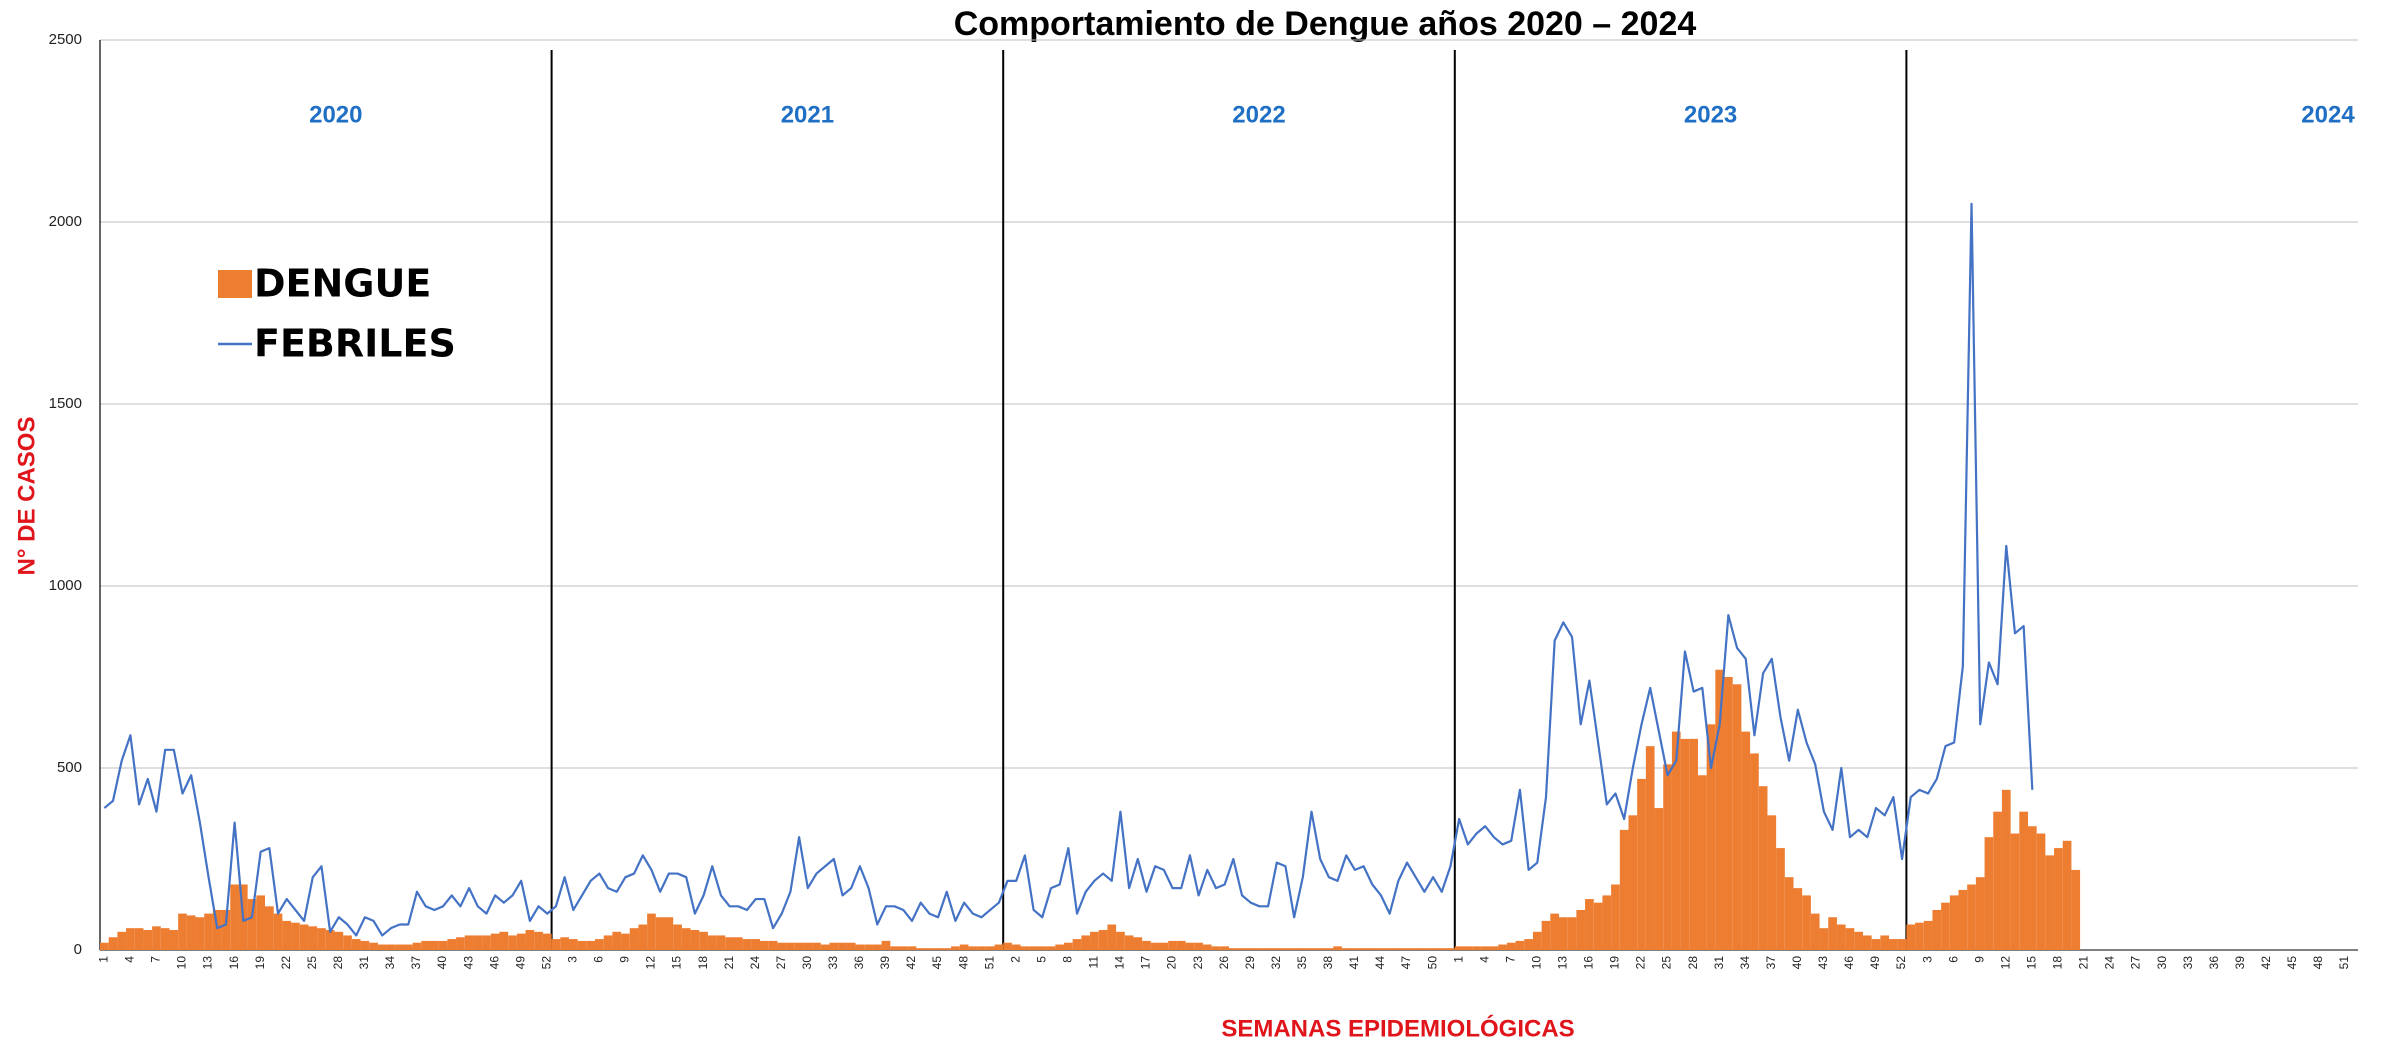 This screenshot has height=1046, width=2386. I want to click on x-tick-label: 33, so click(2188, 963).